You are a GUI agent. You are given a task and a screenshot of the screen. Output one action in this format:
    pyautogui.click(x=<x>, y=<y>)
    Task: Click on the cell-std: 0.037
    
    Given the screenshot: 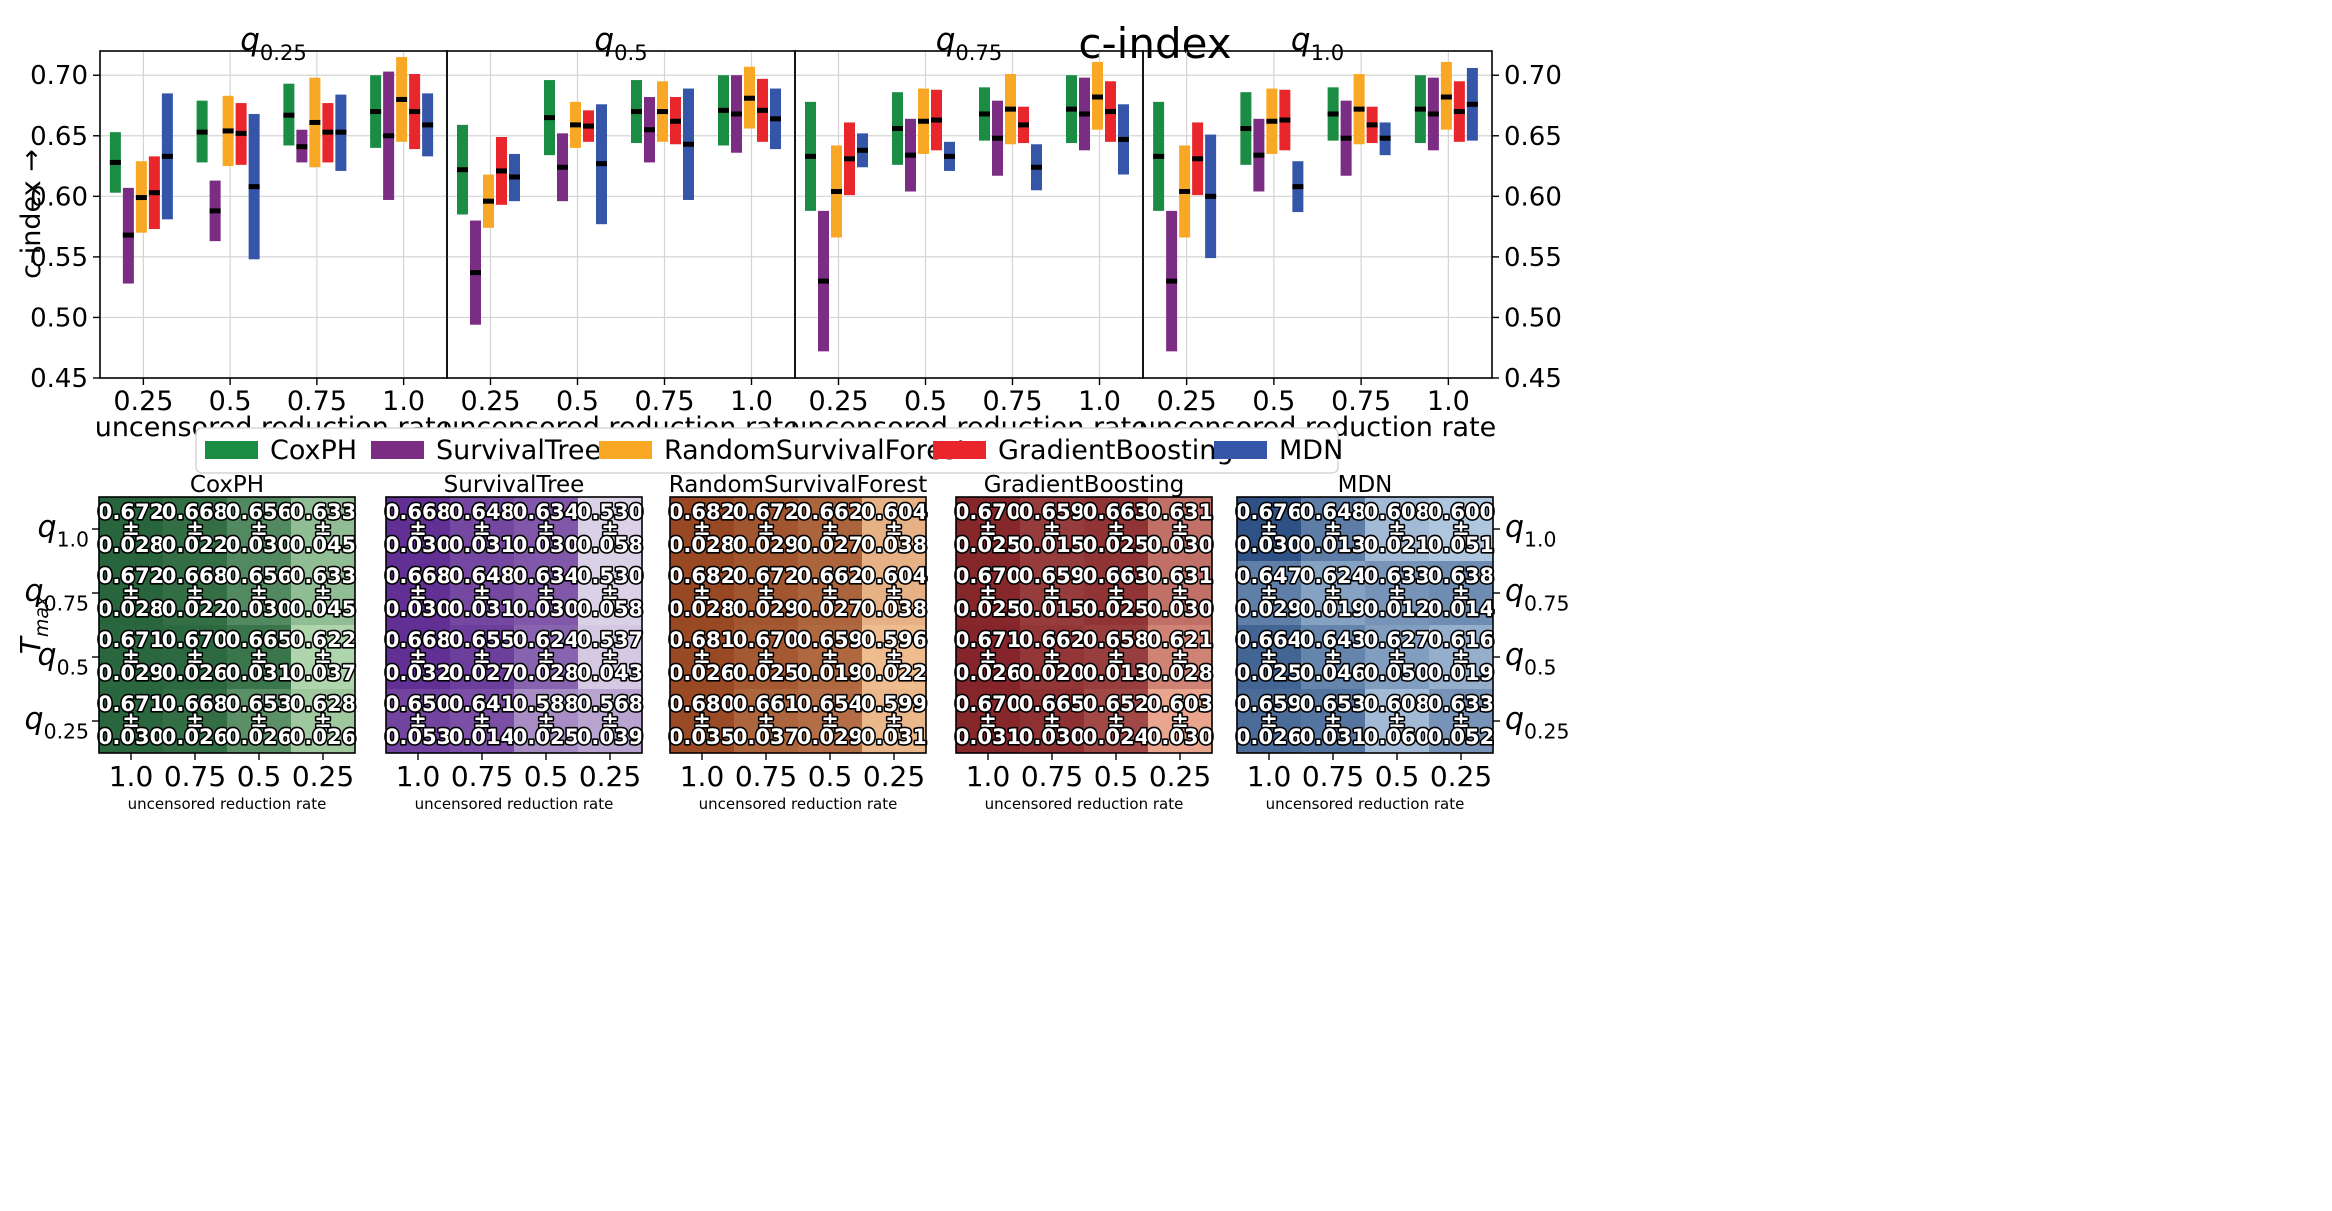 What is the action you would take?
    pyautogui.click(x=766, y=737)
    